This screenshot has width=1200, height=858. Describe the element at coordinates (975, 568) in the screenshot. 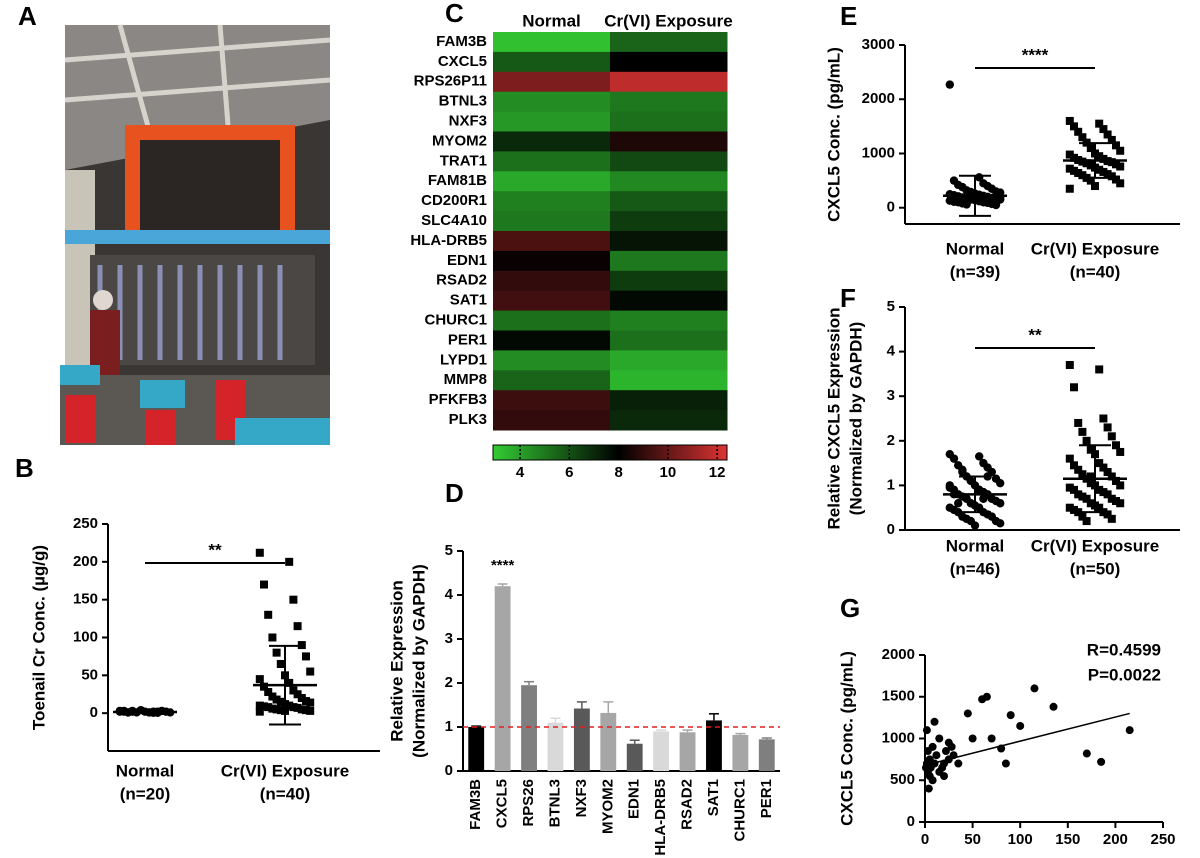

I see `x-tick-label: (n=46)` at that location.